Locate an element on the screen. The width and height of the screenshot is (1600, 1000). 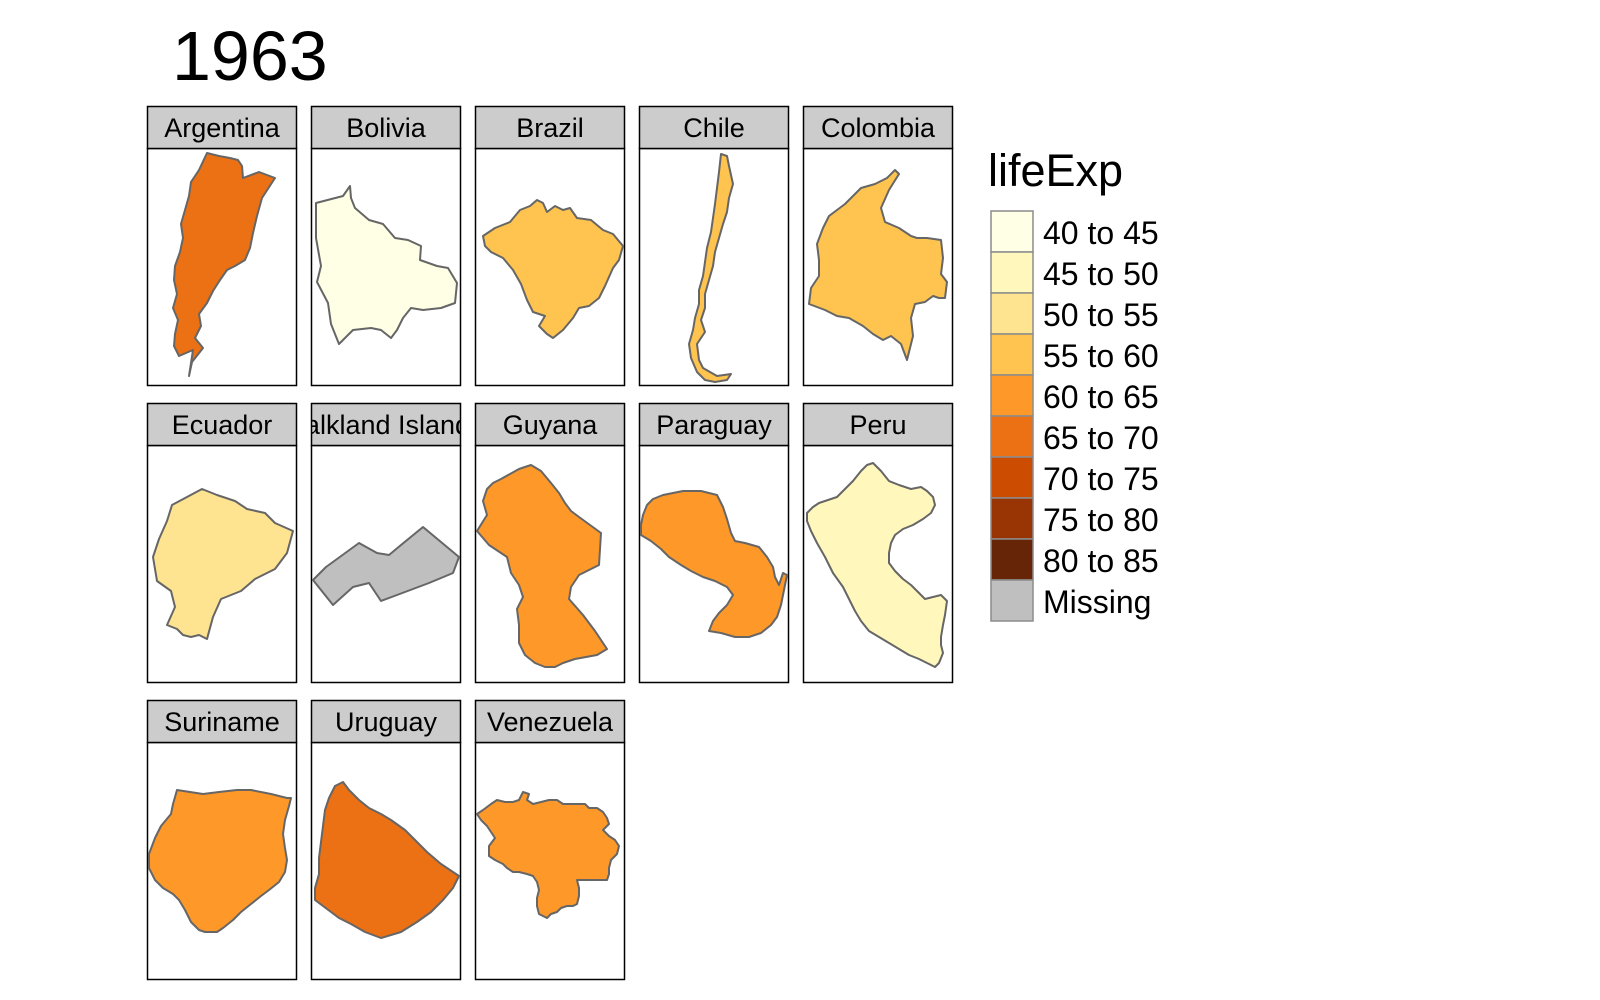
facet-label: Brazil is located at coordinates (550, 128).